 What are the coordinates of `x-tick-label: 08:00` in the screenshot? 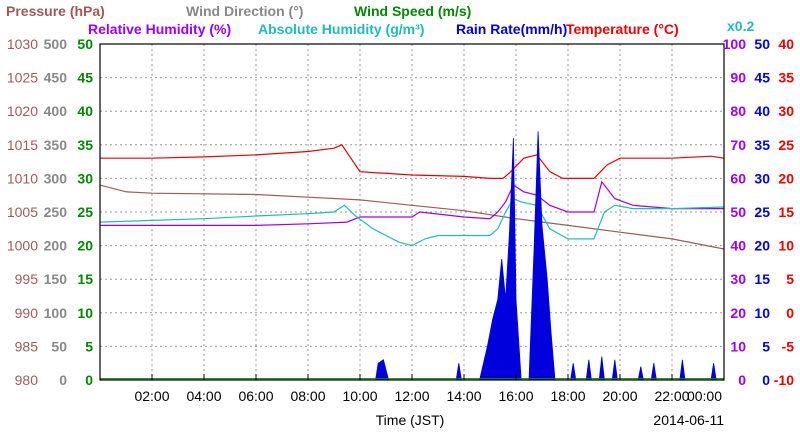 It's located at (307, 396).